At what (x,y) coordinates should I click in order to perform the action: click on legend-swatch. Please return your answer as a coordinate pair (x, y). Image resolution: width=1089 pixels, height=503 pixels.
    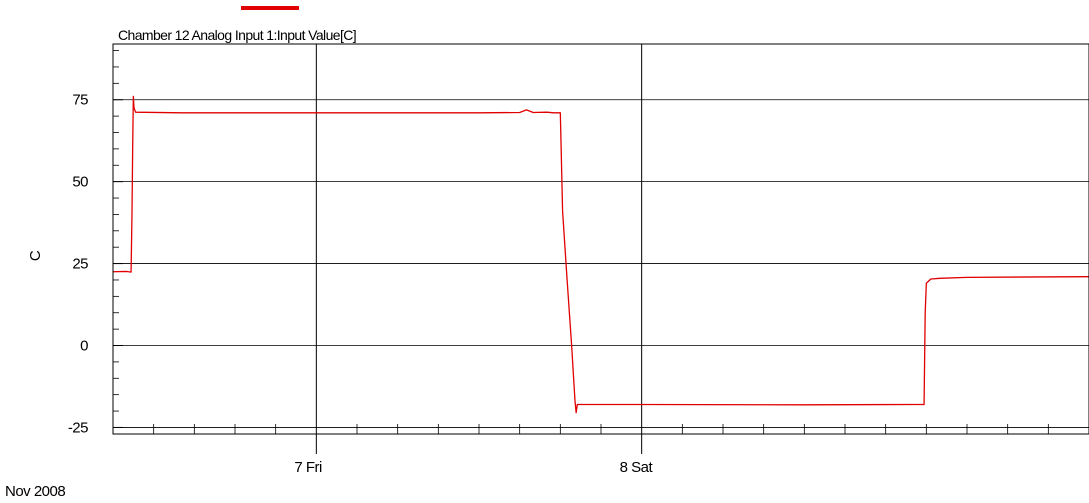
    Looking at the image, I should click on (270, 8).